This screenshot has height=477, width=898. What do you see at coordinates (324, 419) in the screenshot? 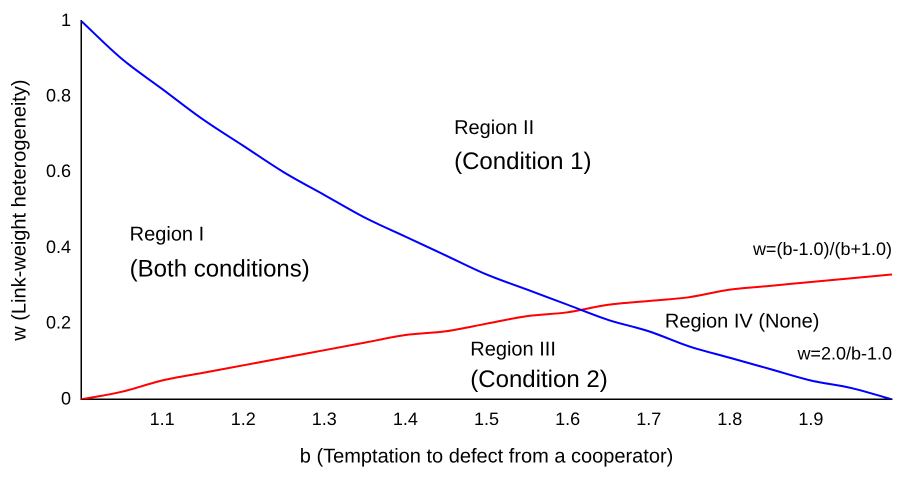
I see `x-tick-label: 1.3` at bounding box center [324, 419].